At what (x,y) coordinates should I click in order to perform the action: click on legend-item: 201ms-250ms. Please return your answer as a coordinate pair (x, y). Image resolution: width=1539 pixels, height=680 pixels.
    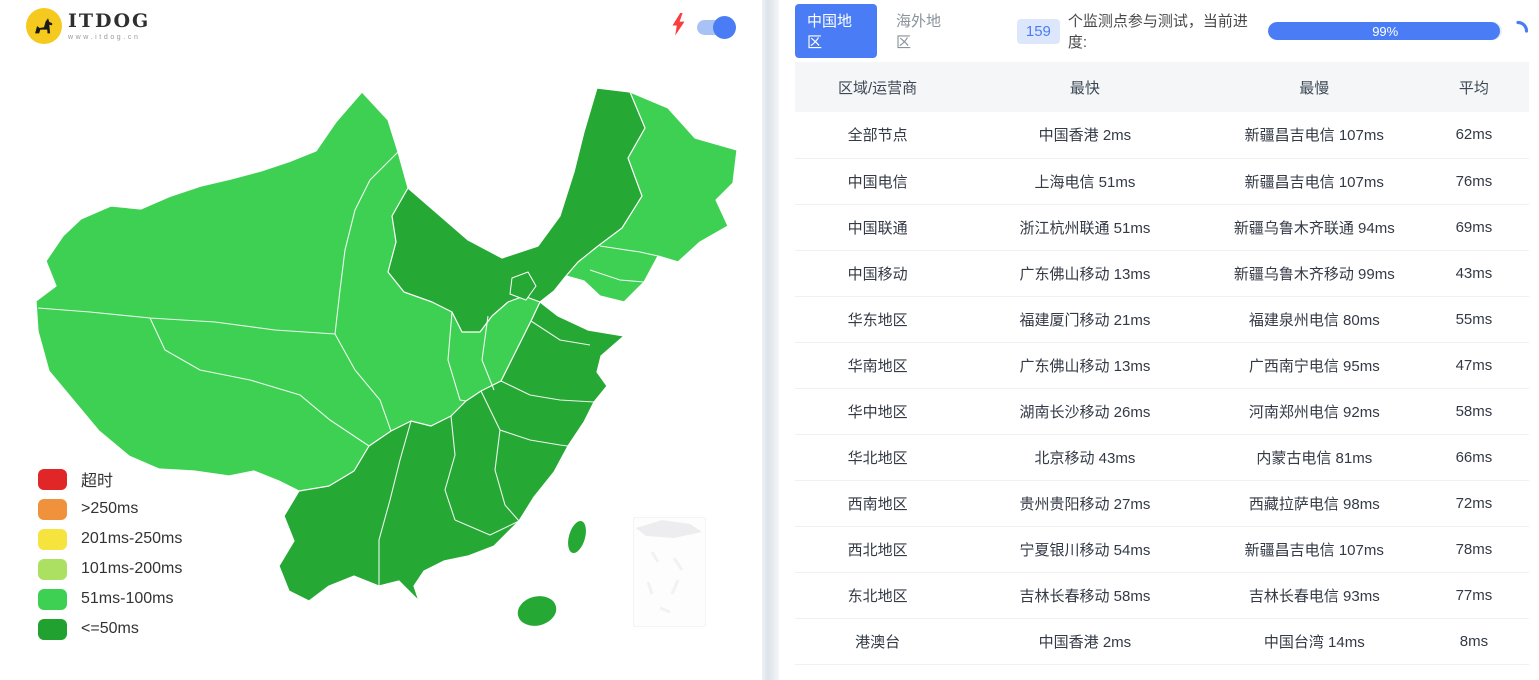
    Looking at the image, I should click on (110, 539).